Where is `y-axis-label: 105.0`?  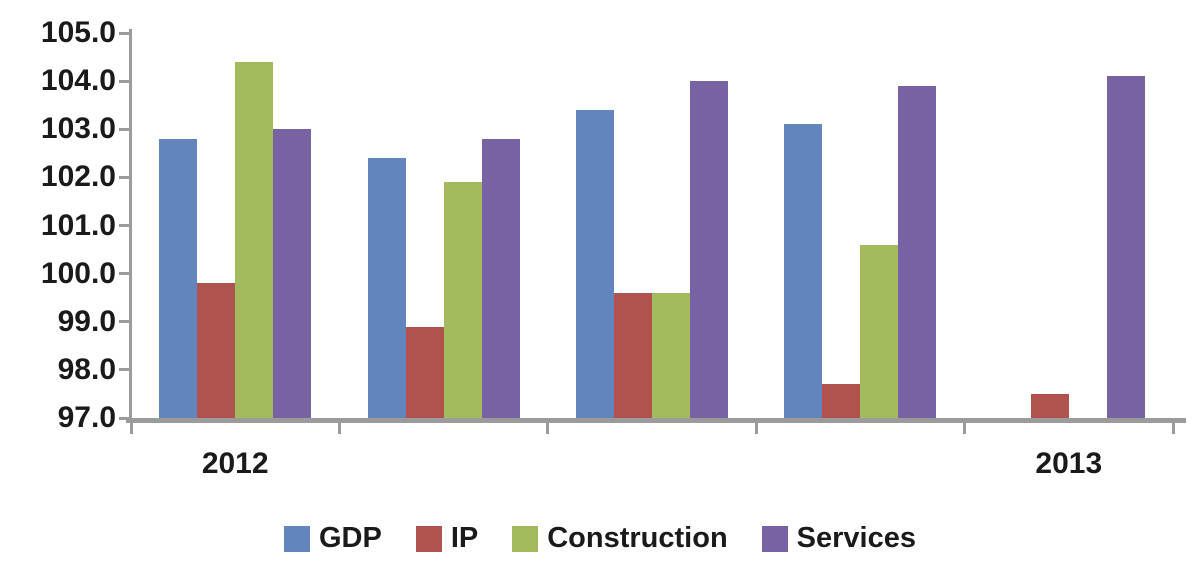 y-axis-label: 105.0 is located at coordinates (78, 32).